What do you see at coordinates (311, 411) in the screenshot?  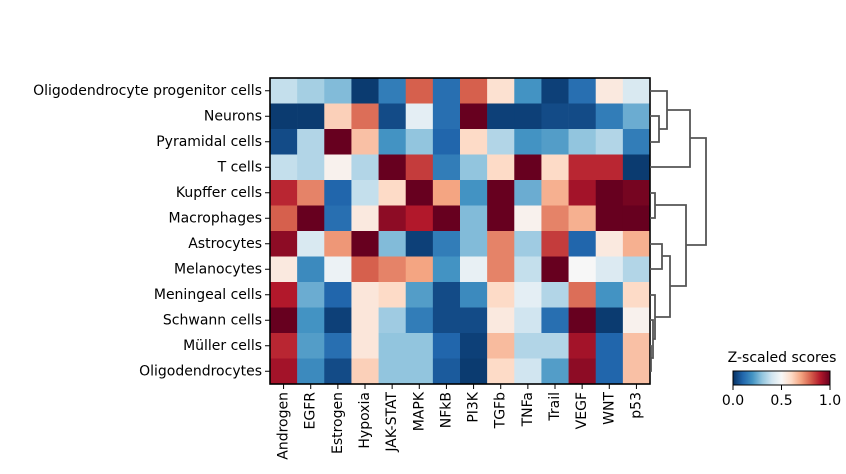 I see `column-label: EGFR` at bounding box center [311, 411].